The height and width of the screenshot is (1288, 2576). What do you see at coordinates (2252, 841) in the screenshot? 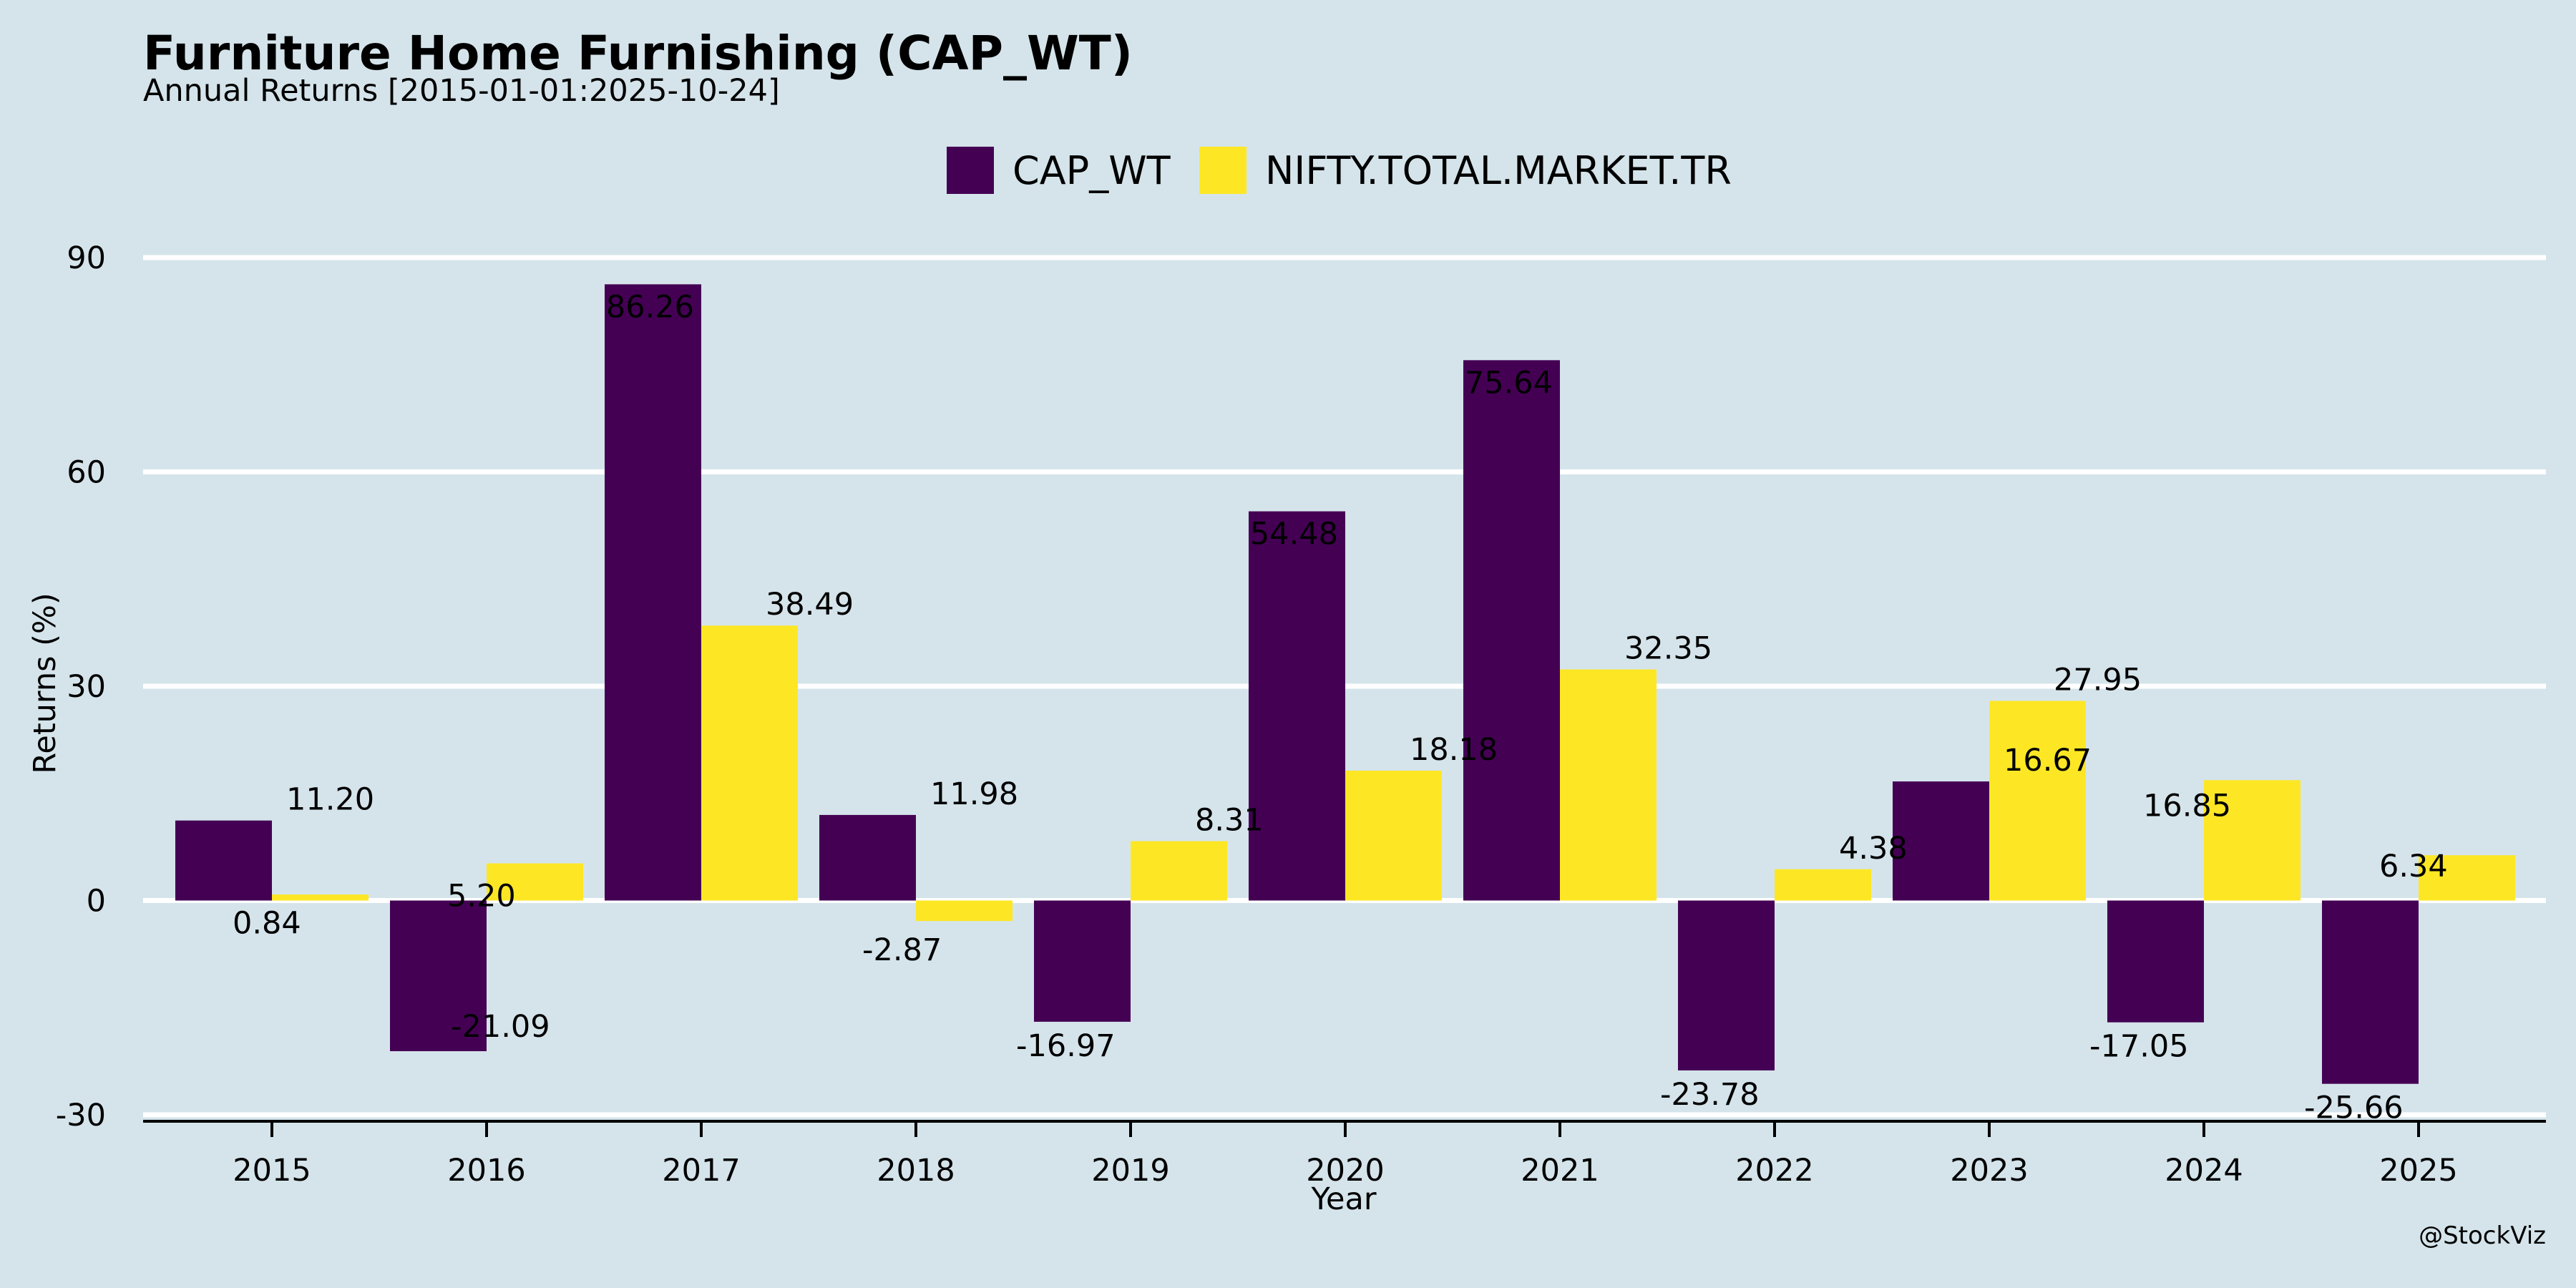
I see `bar-nifty-2024` at bounding box center [2252, 841].